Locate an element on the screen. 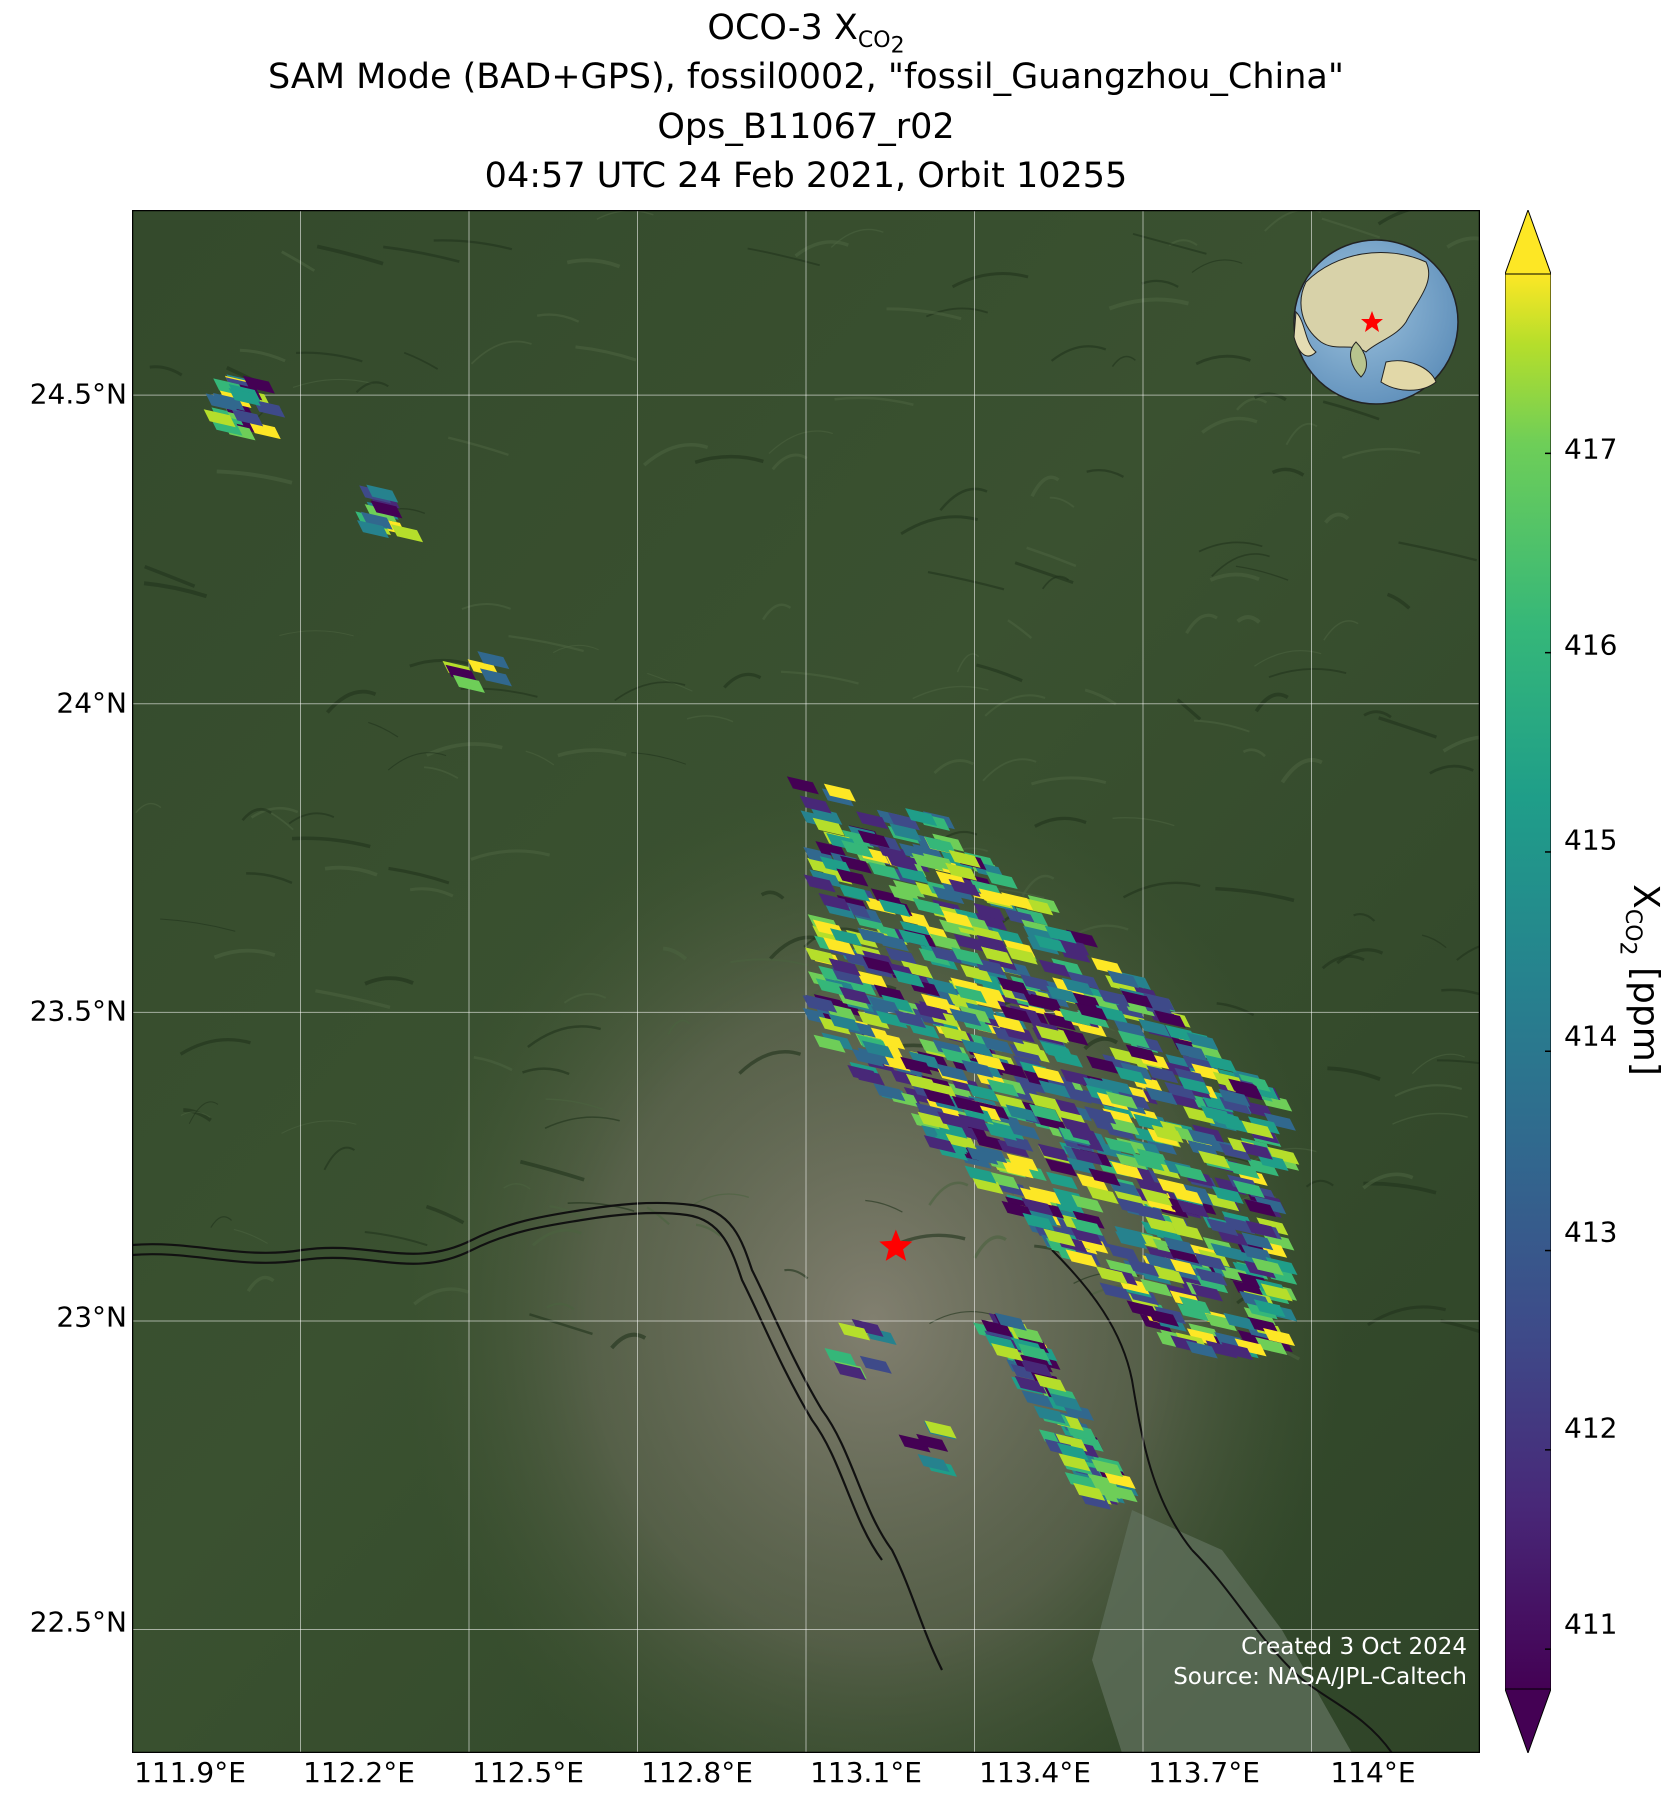 The width and height of the screenshot is (1679, 1801). river-coastline is located at coordinates (537, 1436).